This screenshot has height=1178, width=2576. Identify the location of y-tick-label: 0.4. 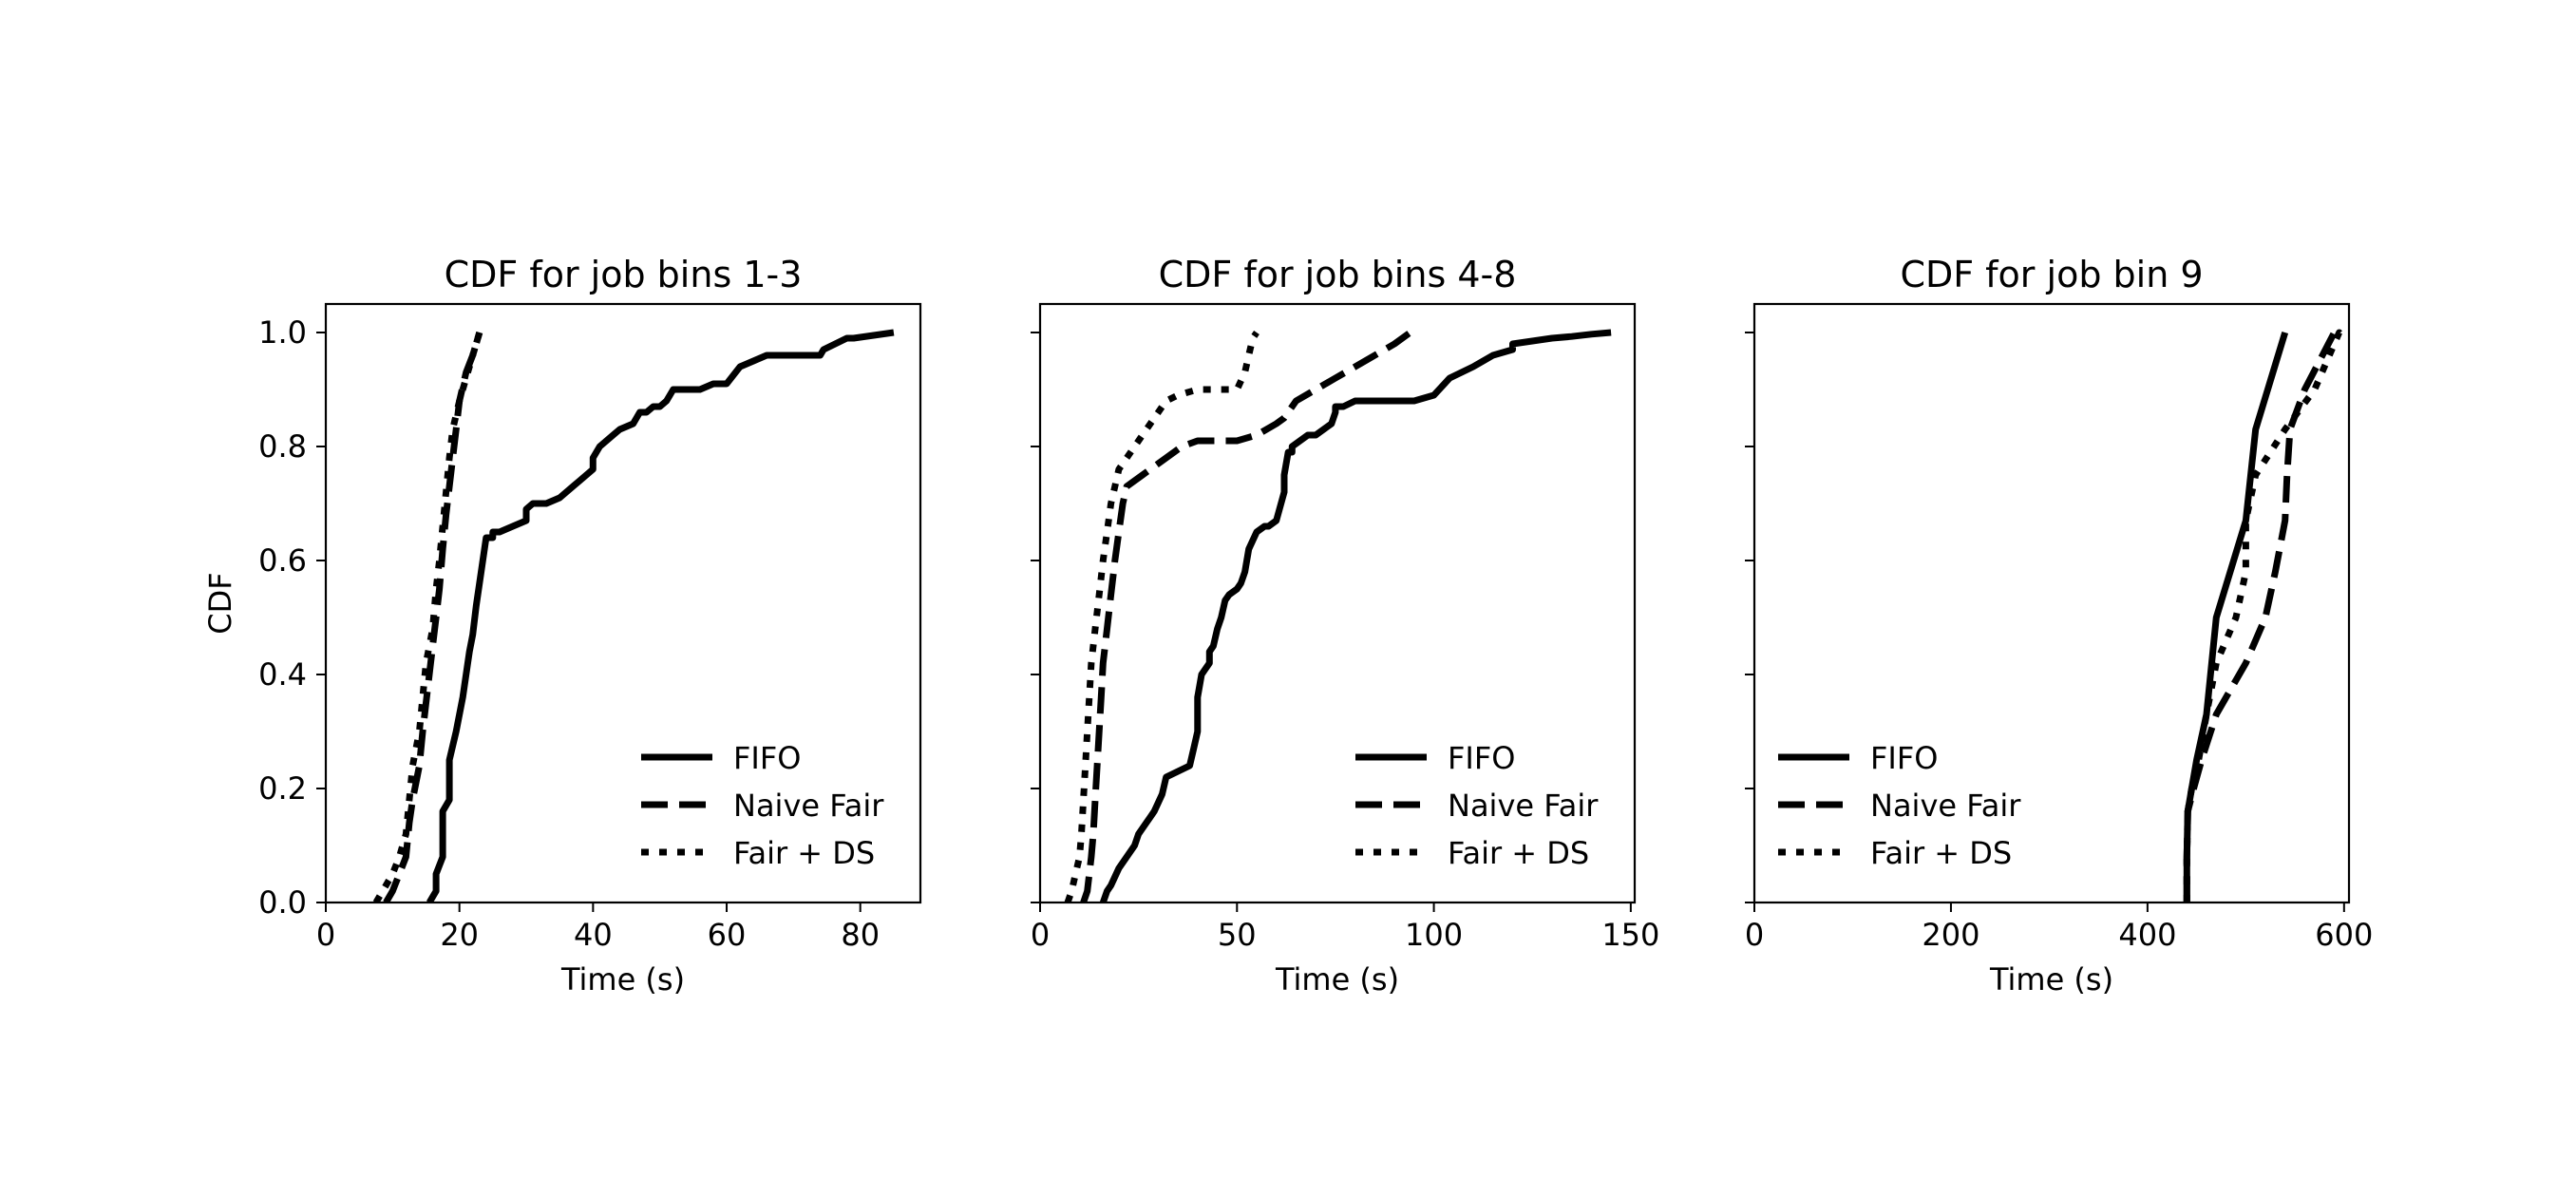
(282, 674).